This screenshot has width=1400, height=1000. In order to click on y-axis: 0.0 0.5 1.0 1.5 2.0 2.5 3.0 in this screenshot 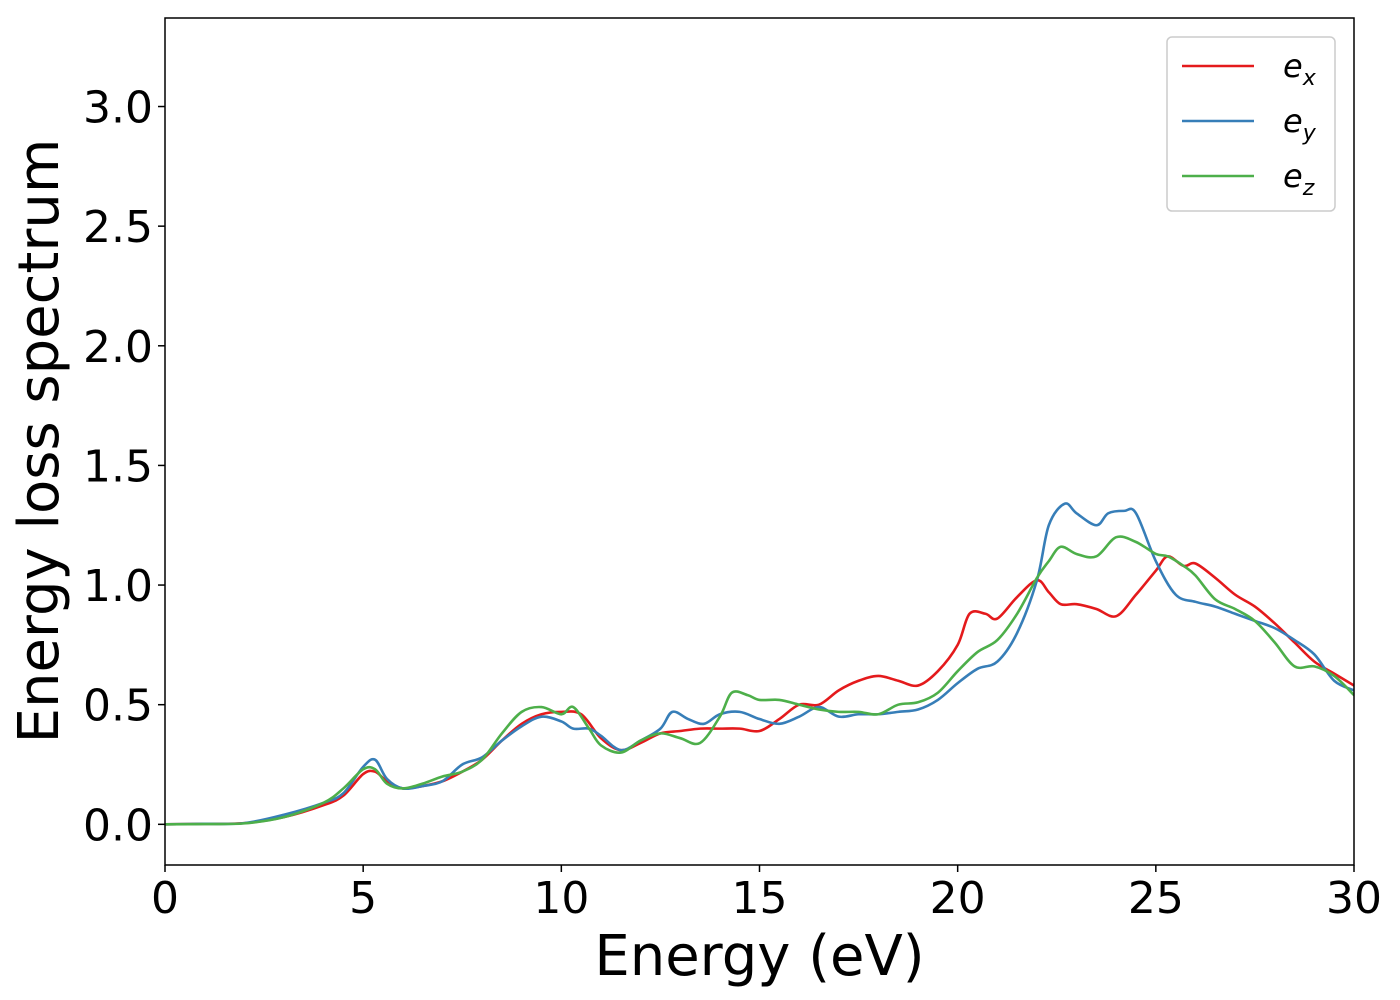, I will do `click(124, 467)`.